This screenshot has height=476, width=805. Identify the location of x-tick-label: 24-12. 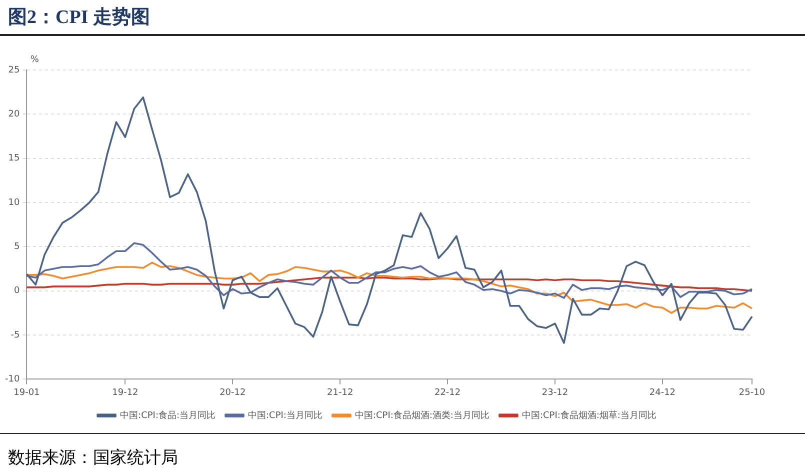
(662, 393).